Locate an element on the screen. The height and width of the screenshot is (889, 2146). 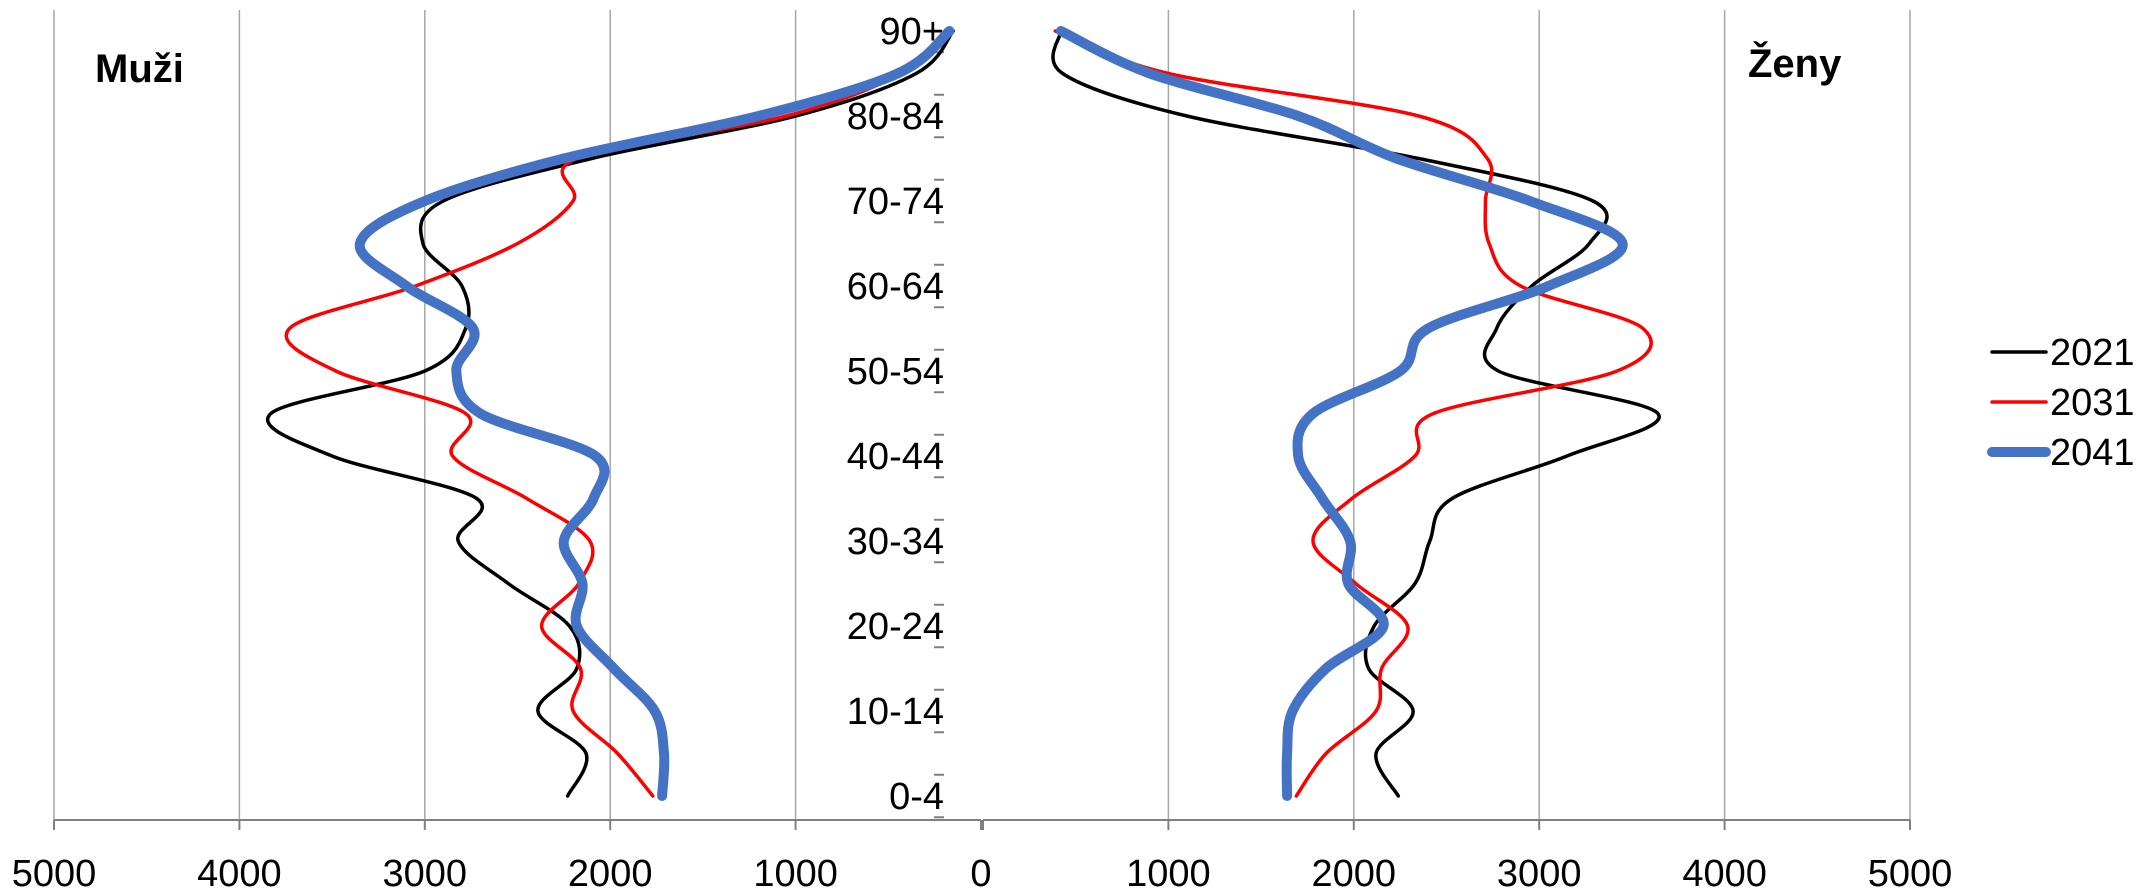
age-label: 0-4 is located at coordinates (916, 797).